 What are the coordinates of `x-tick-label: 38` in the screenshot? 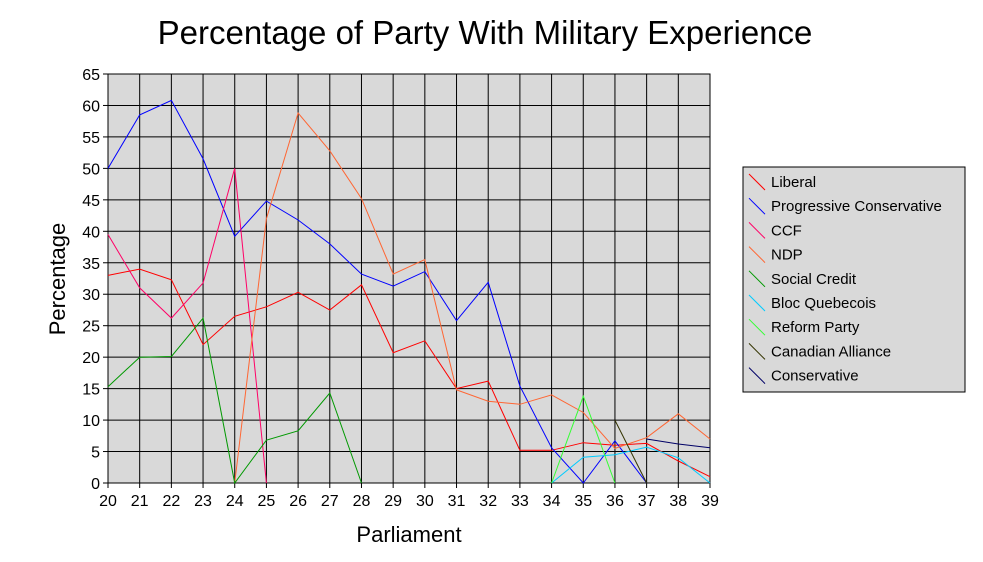 It's located at (678, 501).